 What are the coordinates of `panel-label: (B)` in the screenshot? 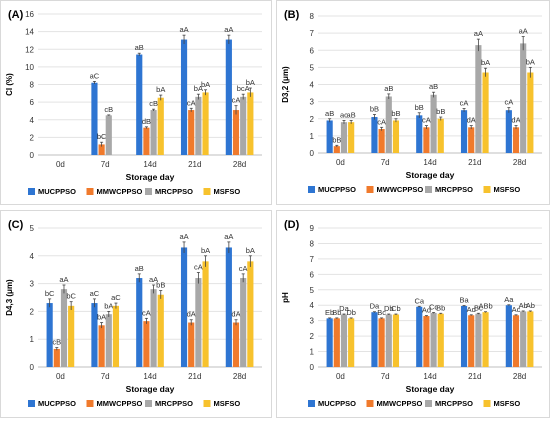 It's located at (292, 15).